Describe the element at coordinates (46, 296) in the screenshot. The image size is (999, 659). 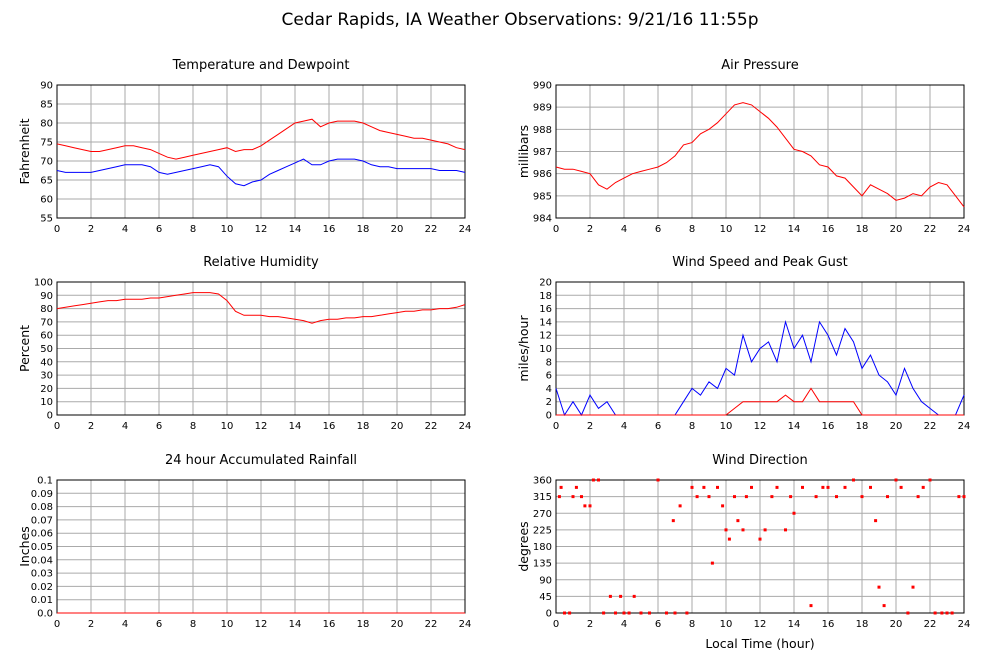
I see `y-tick-label: 90` at that location.